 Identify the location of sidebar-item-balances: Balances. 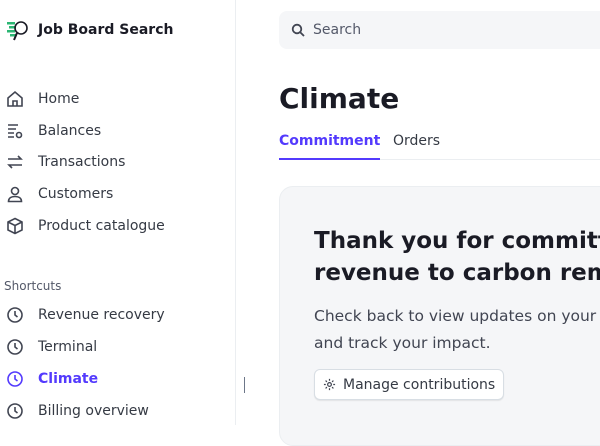
(53, 131).